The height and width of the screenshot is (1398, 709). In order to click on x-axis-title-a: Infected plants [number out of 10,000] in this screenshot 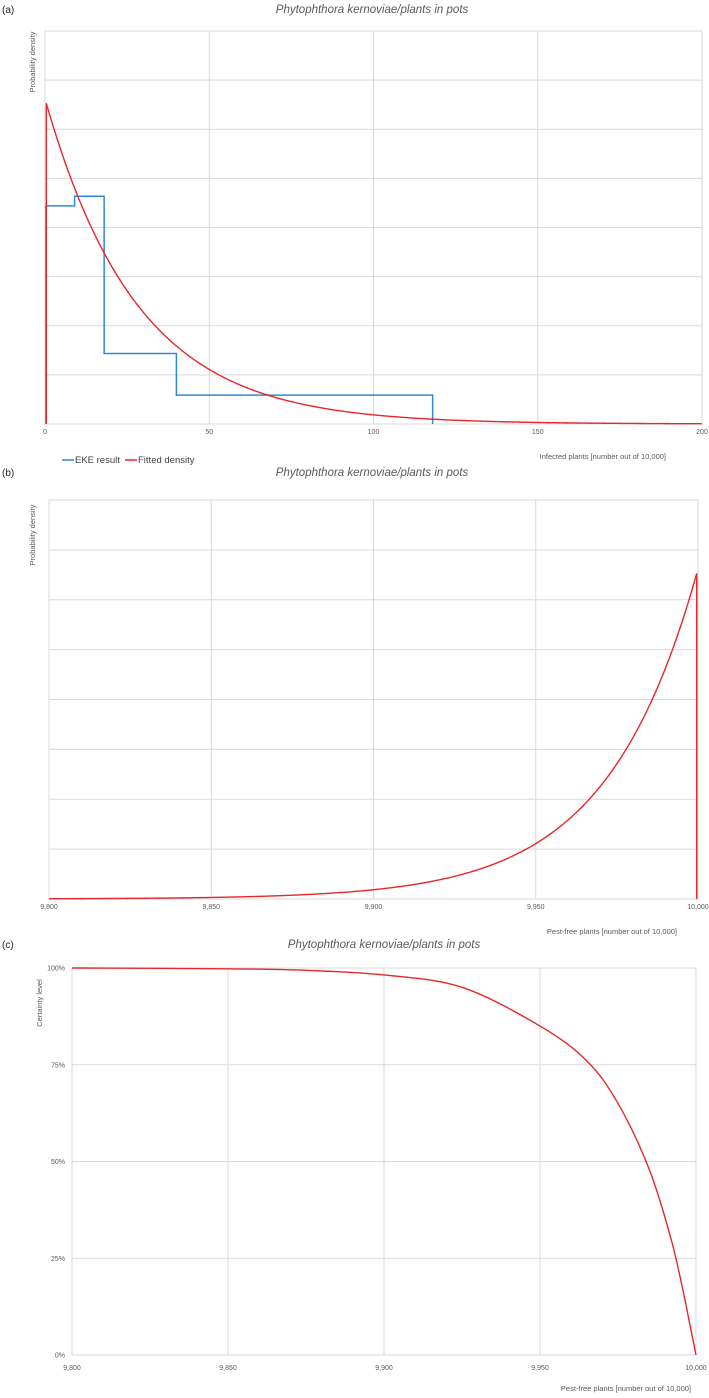, I will do `click(603, 456)`.